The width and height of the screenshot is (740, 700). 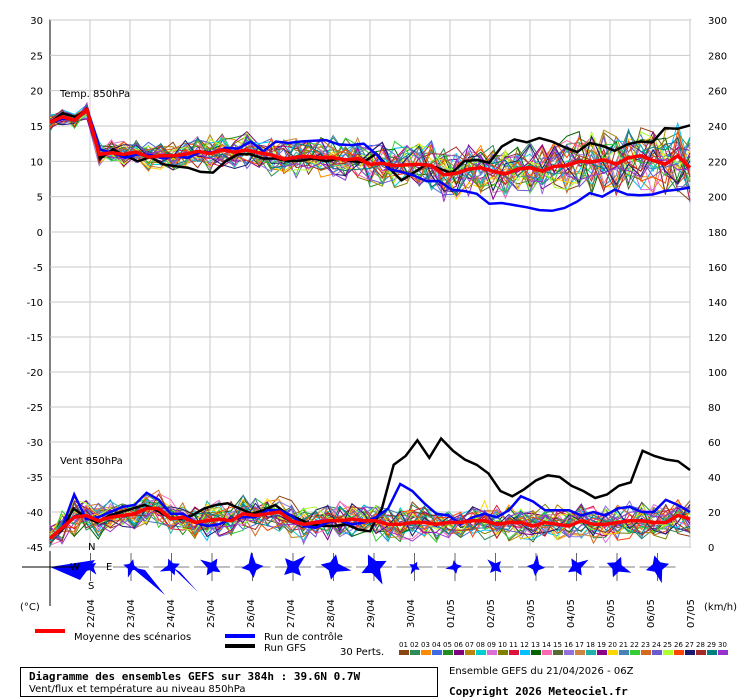 What do you see at coordinates (36, 21) in the screenshot?
I see `temp-left-tick: 30` at bounding box center [36, 21].